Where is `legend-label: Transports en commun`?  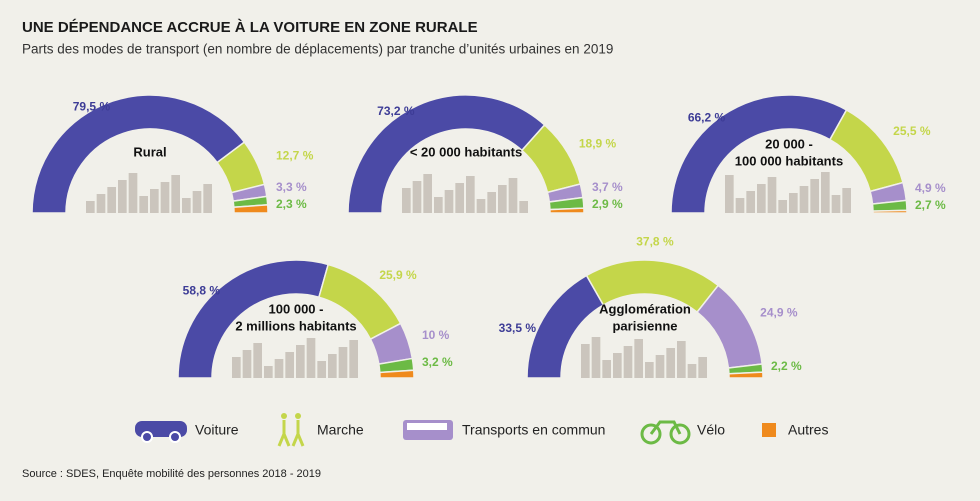
legend-label: Transports en commun is located at coordinates (533, 430).